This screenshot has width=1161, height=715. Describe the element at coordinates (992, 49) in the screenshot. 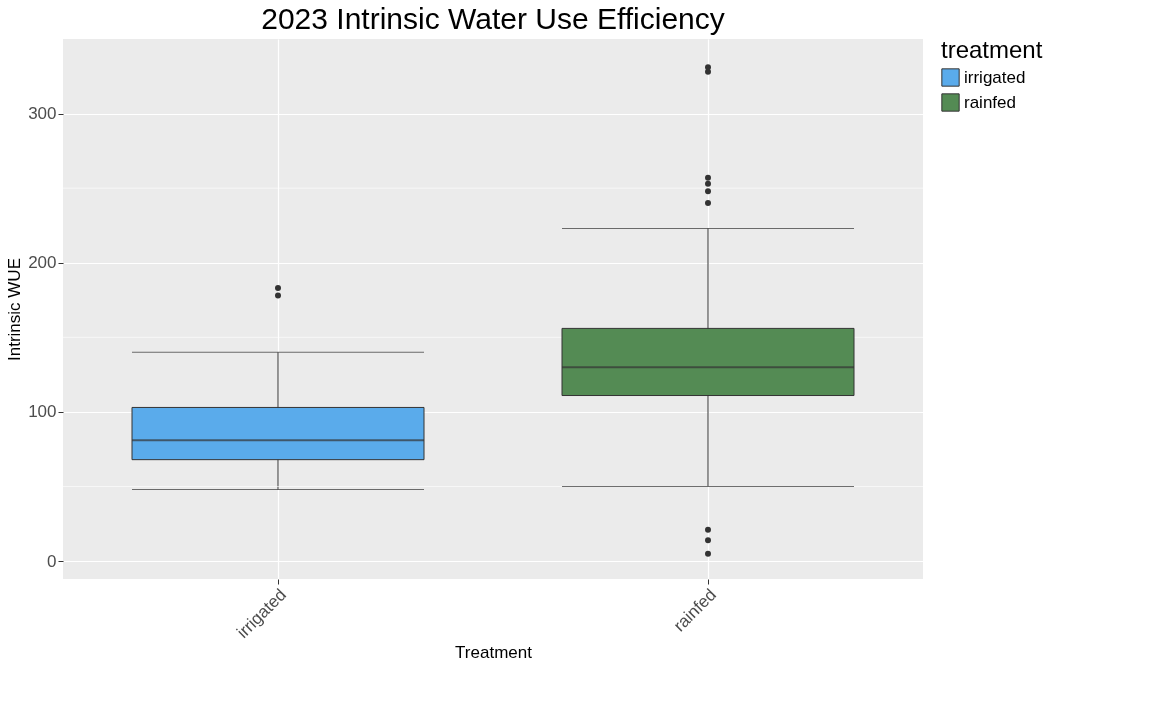

I see `legend-title: treatment` at that location.